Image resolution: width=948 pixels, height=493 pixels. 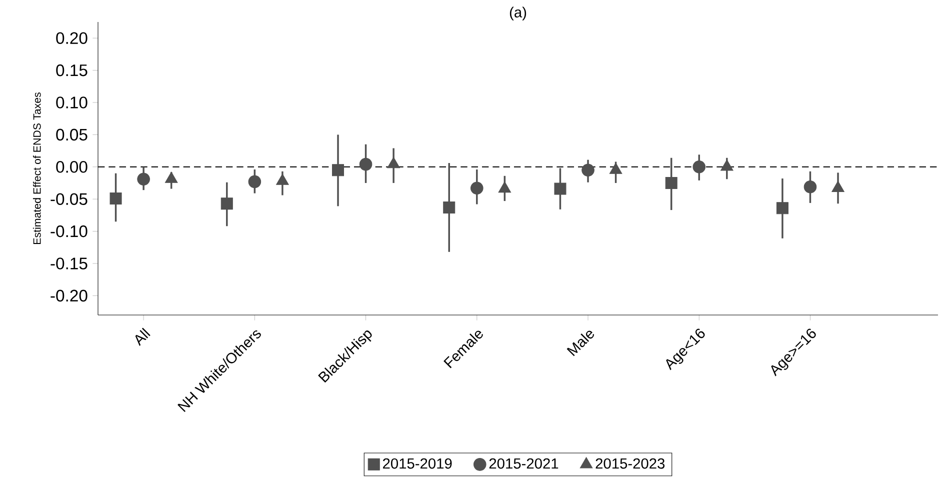 What do you see at coordinates (69, 264) in the screenshot?
I see `y-tick-label: -0.15` at bounding box center [69, 264].